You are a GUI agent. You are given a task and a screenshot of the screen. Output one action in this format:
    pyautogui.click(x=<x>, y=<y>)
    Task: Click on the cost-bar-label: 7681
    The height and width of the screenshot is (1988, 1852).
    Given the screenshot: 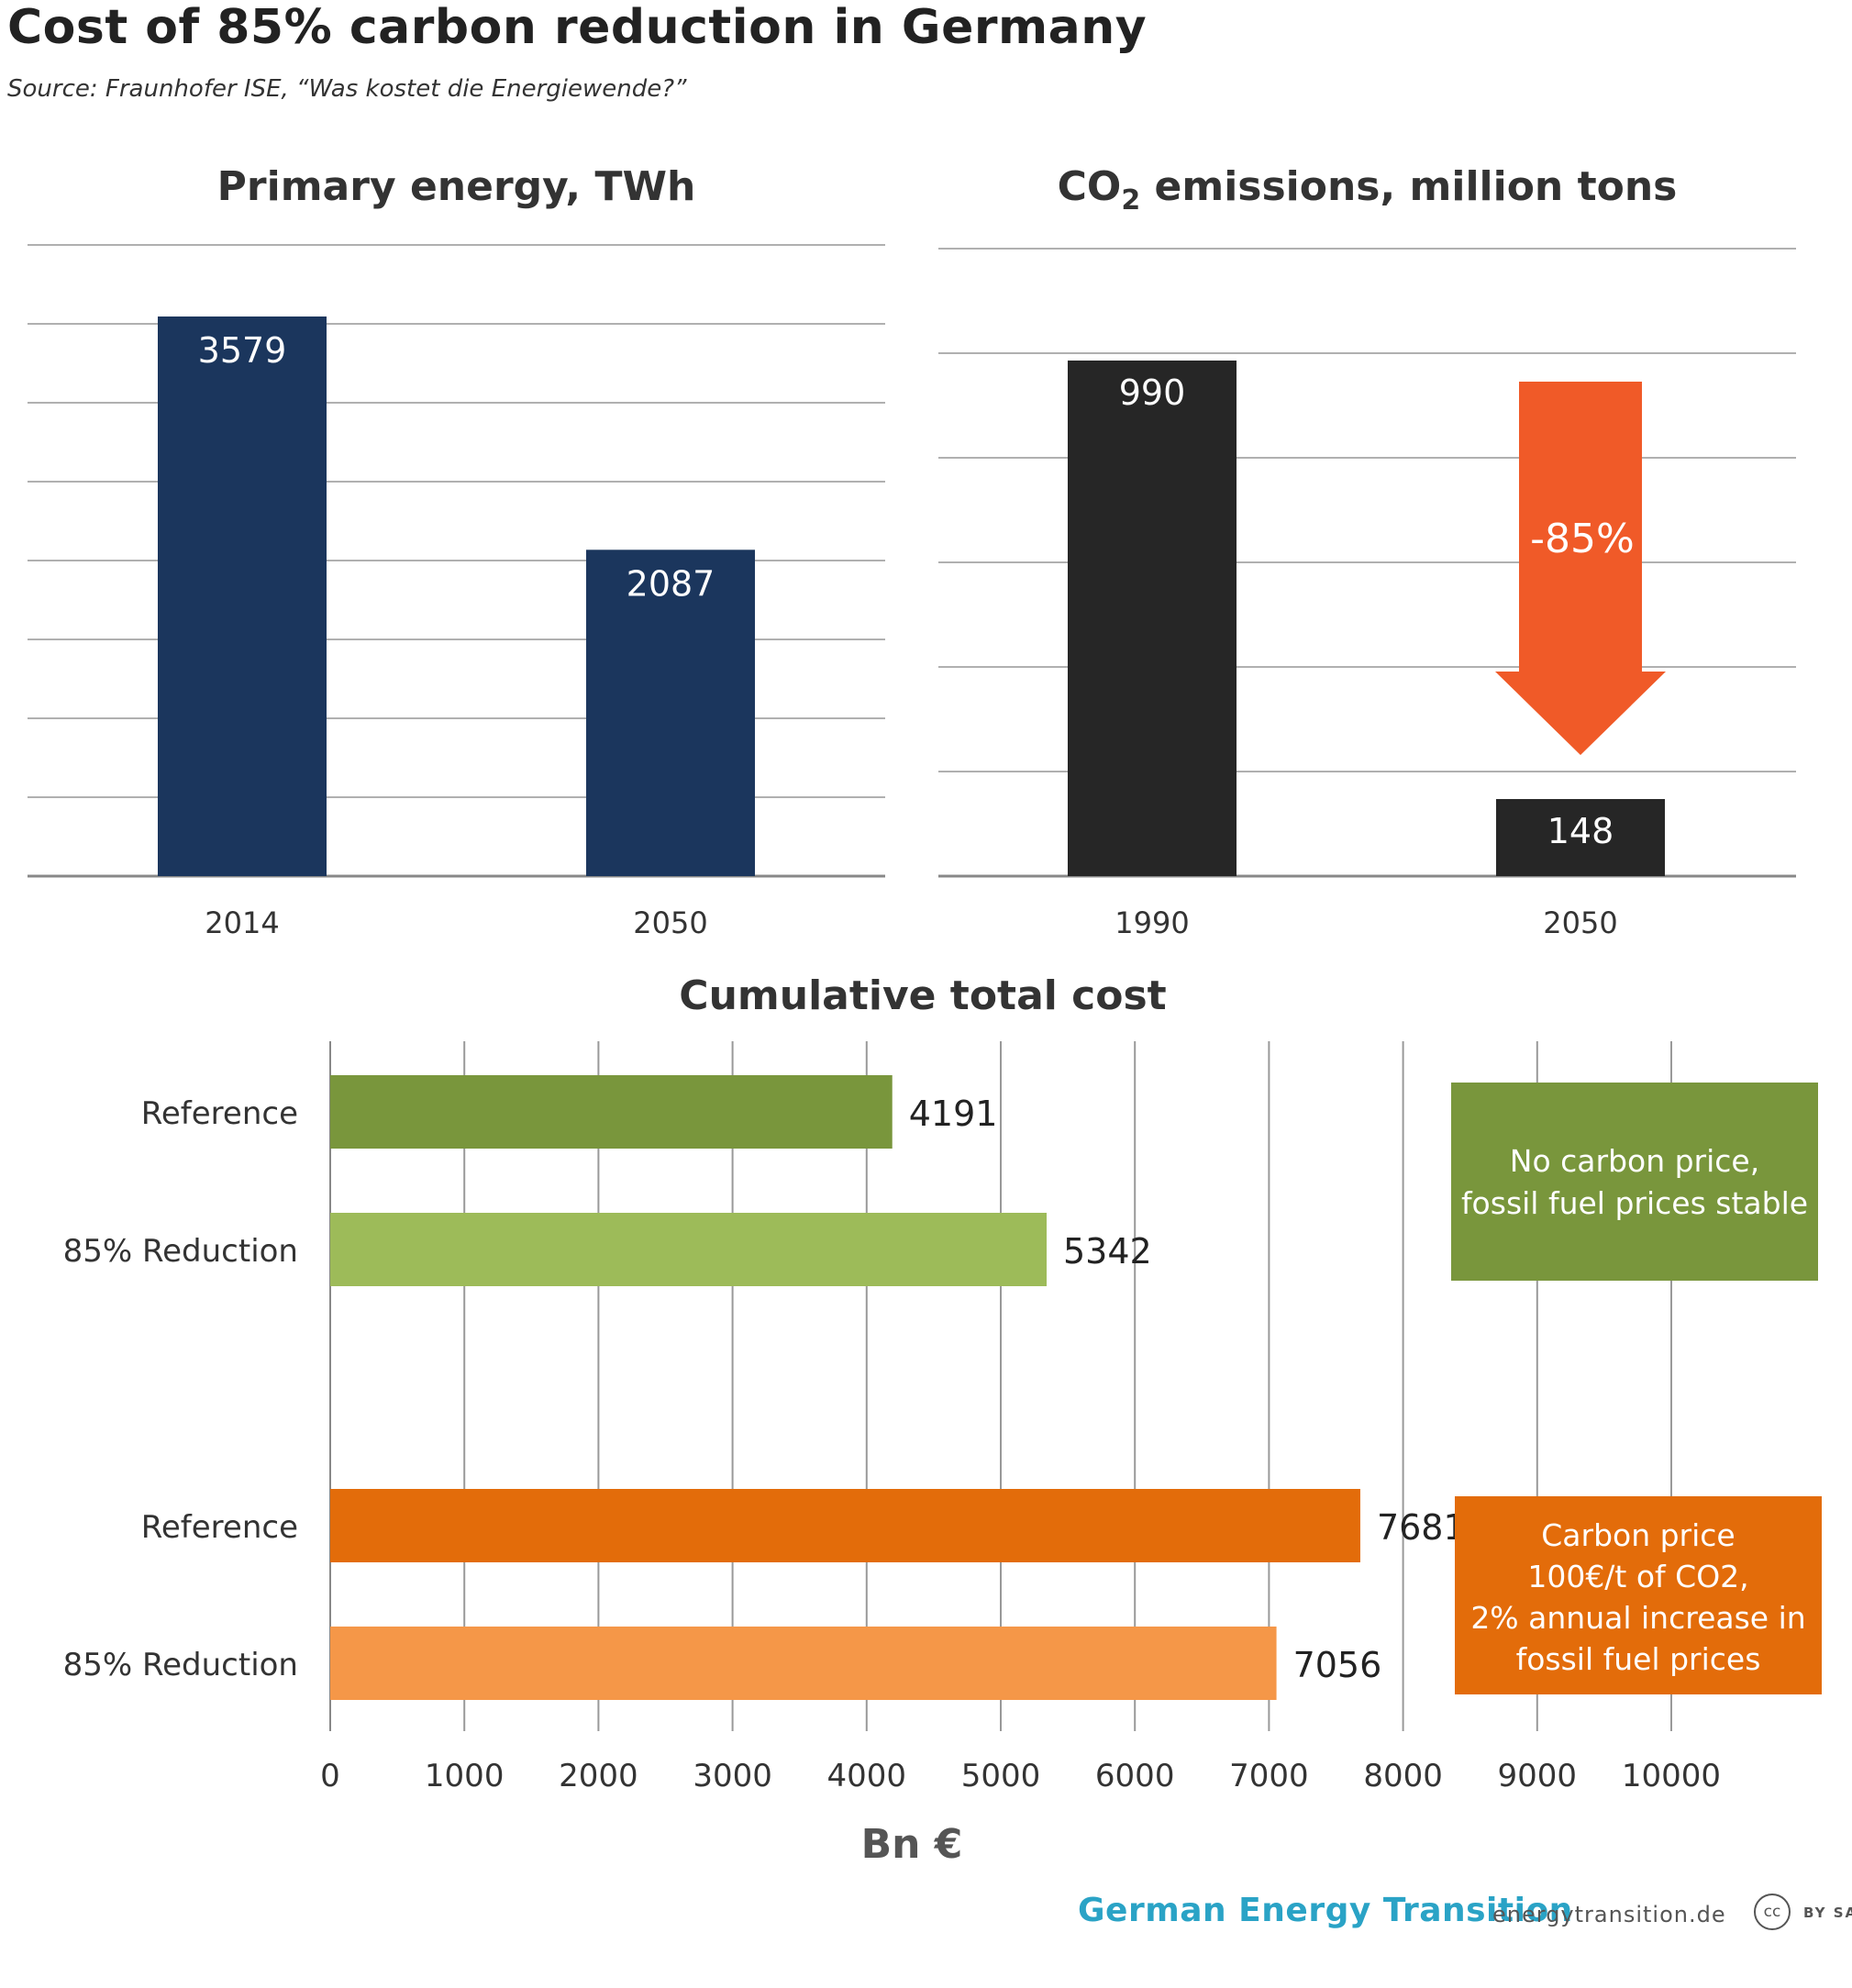 What is the action you would take?
    pyautogui.click(x=1421, y=1527)
    